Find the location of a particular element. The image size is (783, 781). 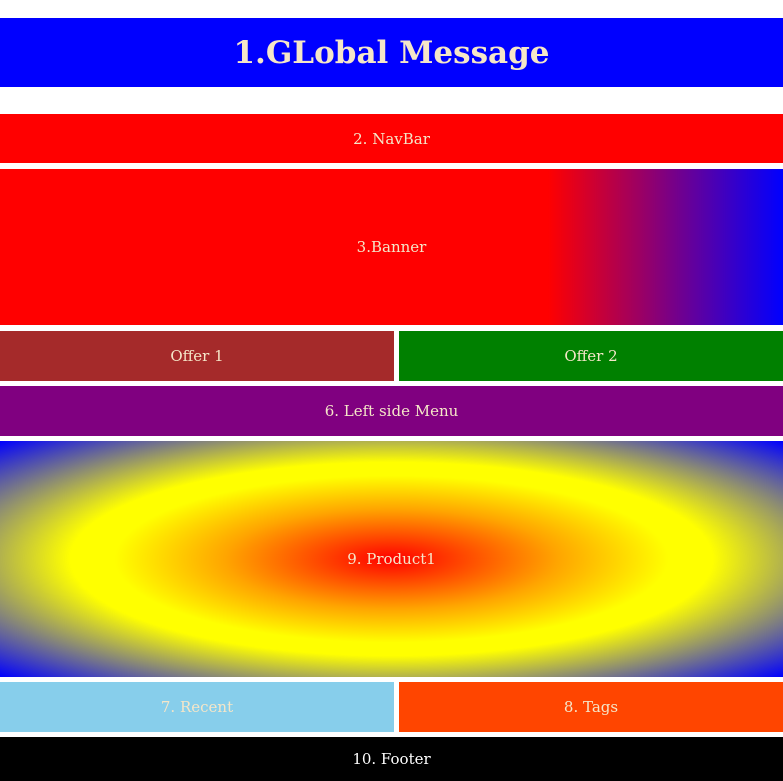

recent-box: 7. Recent is located at coordinates (197, 707).